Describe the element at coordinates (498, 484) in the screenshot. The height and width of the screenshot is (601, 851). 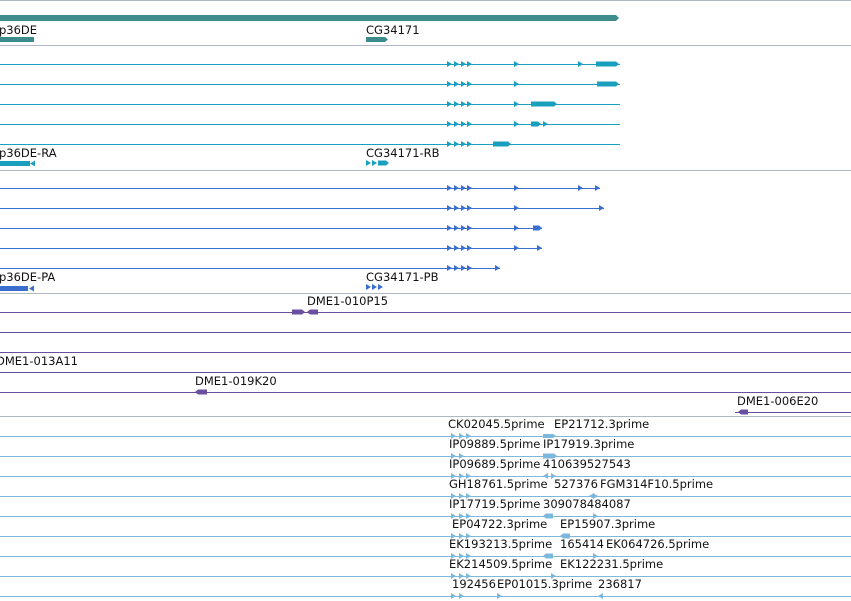
I see `est-label: GH18761.5prime` at that location.